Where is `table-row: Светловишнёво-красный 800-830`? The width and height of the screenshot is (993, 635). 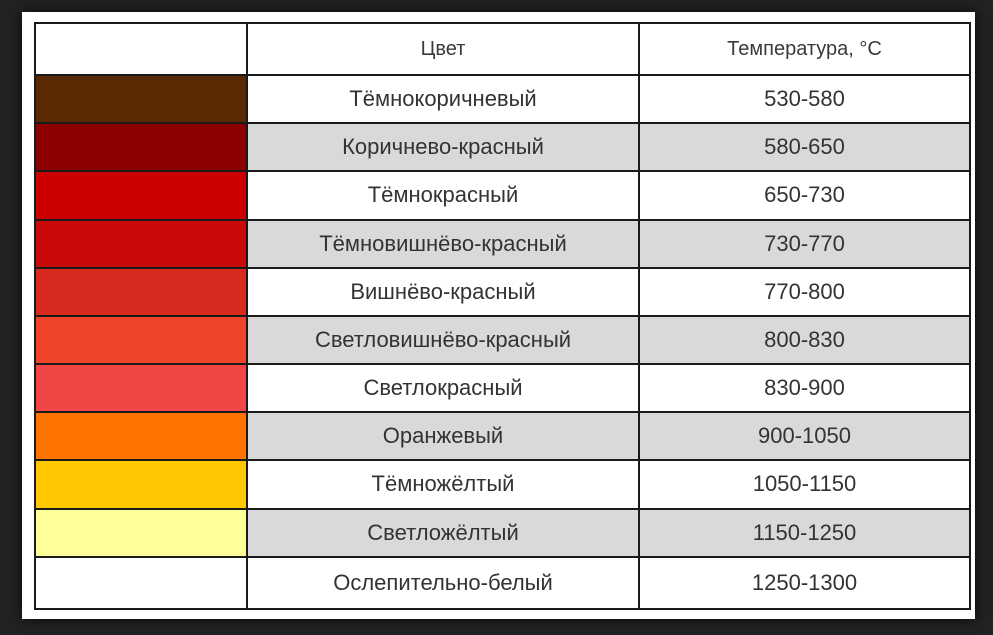
table-row: Светловишнёво-красный 800-830 is located at coordinates (502, 340).